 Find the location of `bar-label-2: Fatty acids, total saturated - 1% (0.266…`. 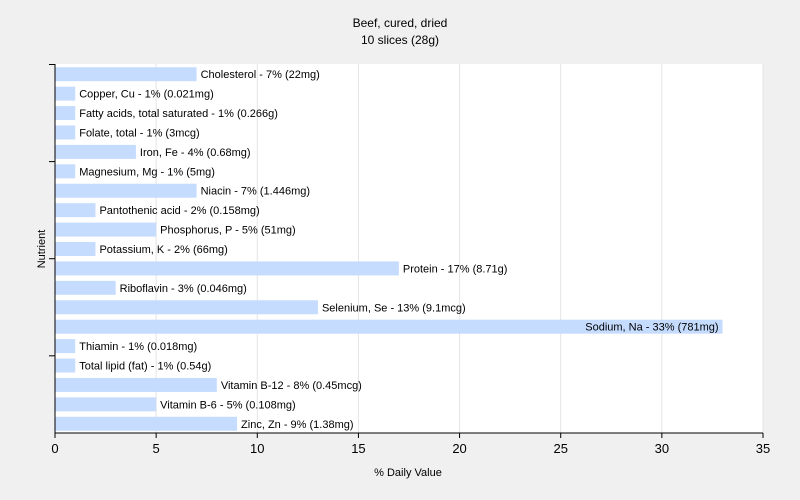

bar-label-2: Fatty acids, total saturated - 1% (0.266… is located at coordinates (178, 114).